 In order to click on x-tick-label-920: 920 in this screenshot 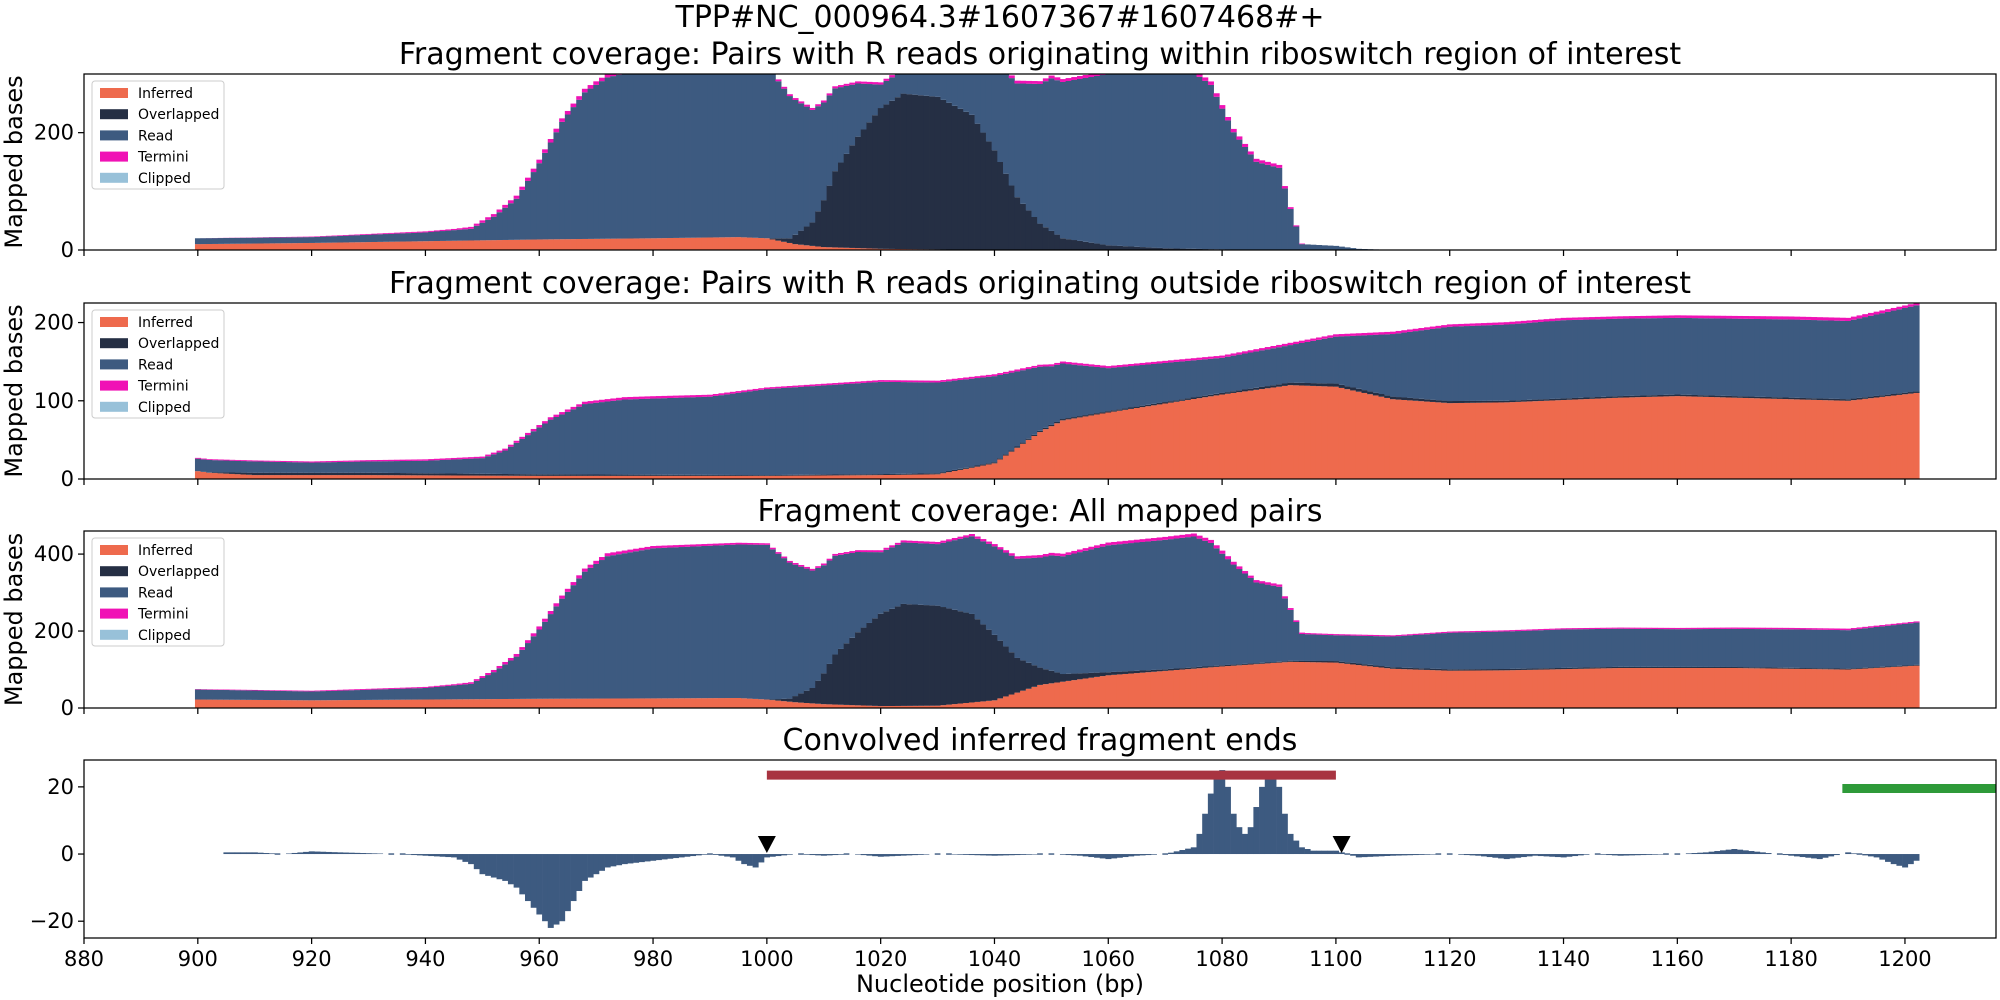, I will do `click(312, 959)`.